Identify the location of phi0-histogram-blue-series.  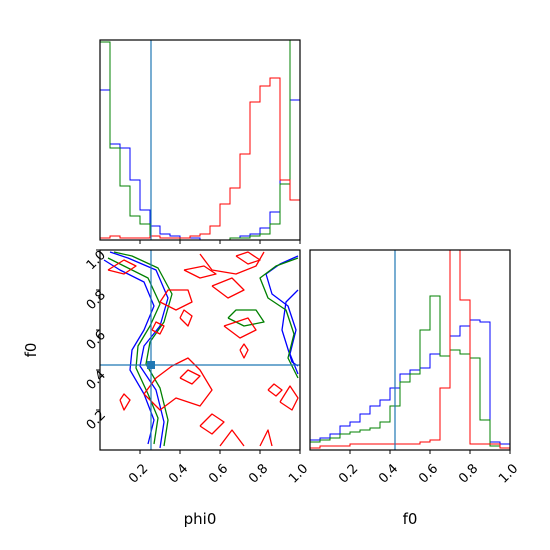
(200, 165).